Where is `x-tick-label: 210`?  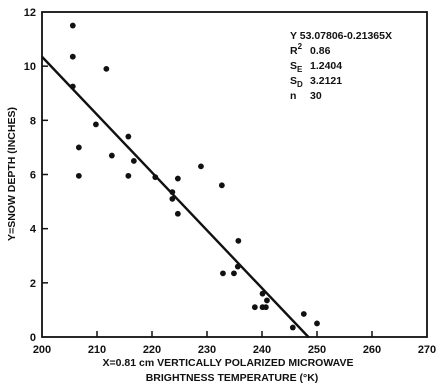
x-tick-label: 210 is located at coordinates (97, 350).